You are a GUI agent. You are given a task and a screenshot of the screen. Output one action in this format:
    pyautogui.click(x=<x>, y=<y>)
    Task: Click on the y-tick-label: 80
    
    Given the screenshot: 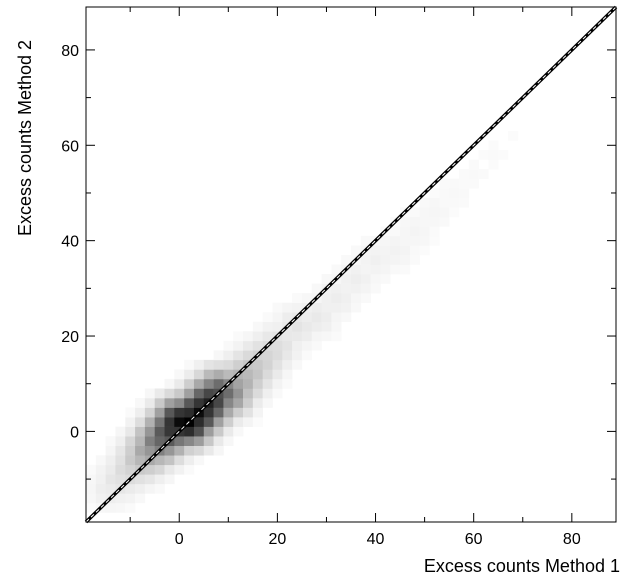 What is the action you would take?
    pyautogui.click(x=70, y=51)
    